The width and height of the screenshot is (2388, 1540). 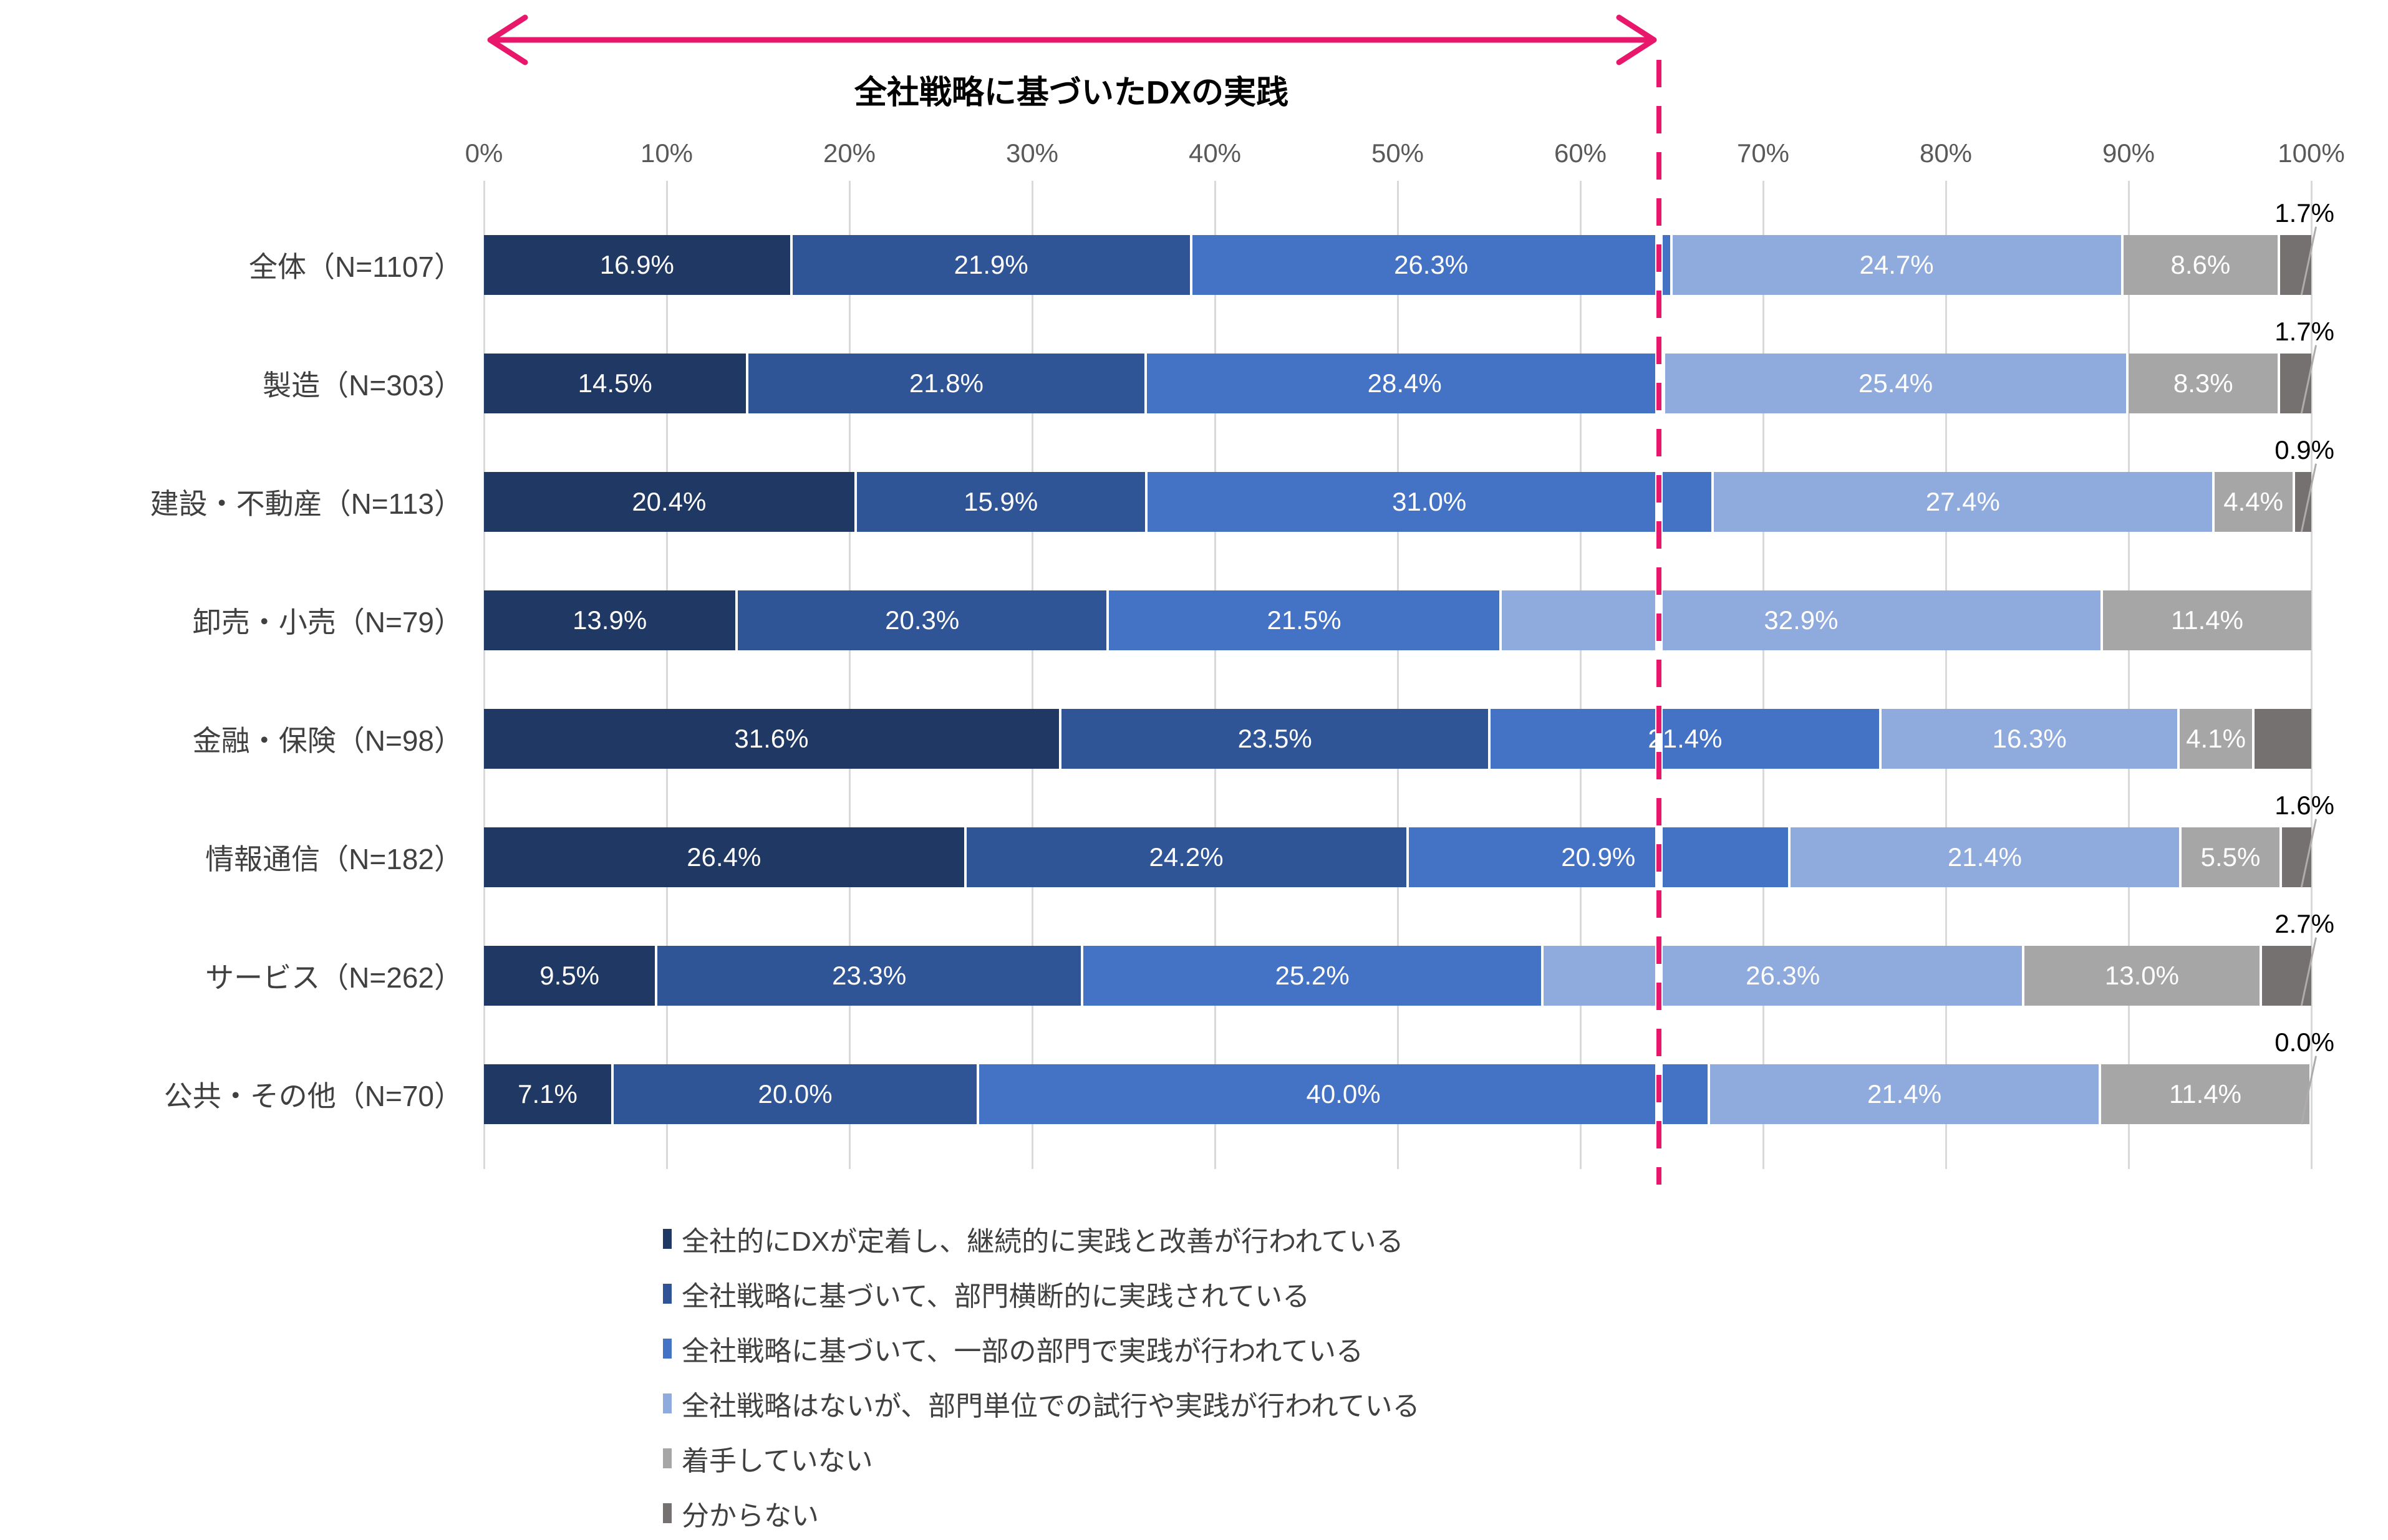 I want to click on segment-value-label: 7.1%, so click(x=548, y=1094).